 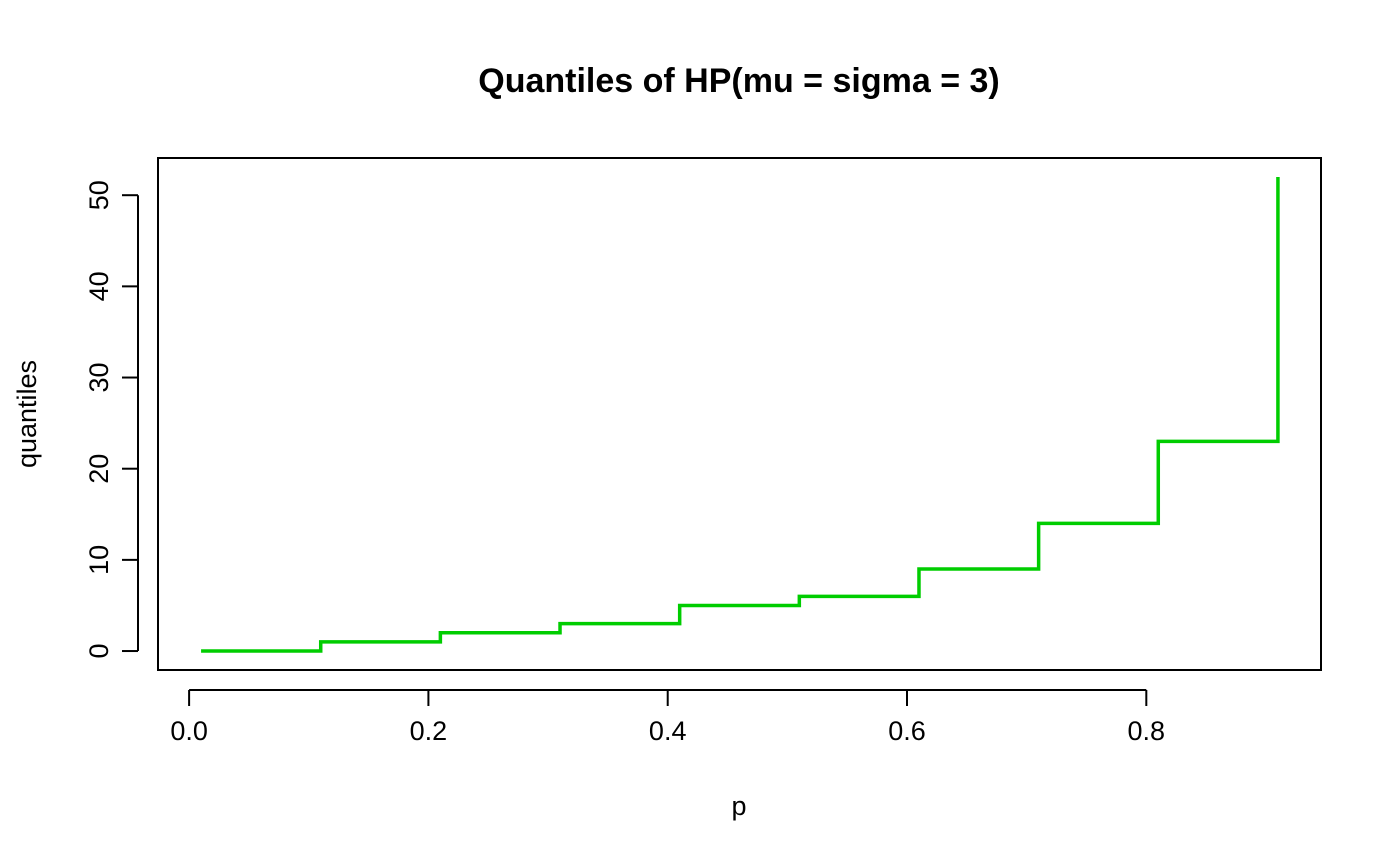 I want to click on y-tick-label: 20, so click(x=99, y=469).